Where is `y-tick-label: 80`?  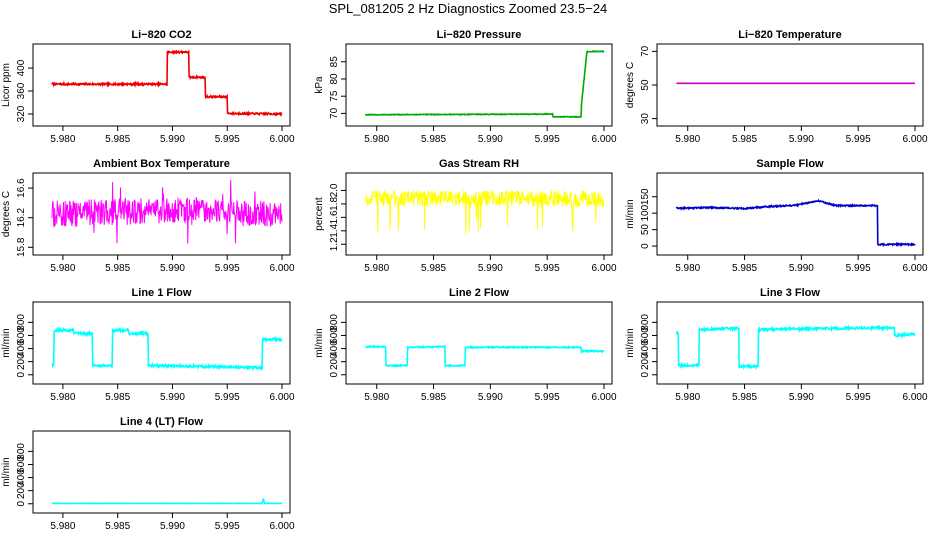
y-tick-label: 80 is located at coordinates (334, 79).